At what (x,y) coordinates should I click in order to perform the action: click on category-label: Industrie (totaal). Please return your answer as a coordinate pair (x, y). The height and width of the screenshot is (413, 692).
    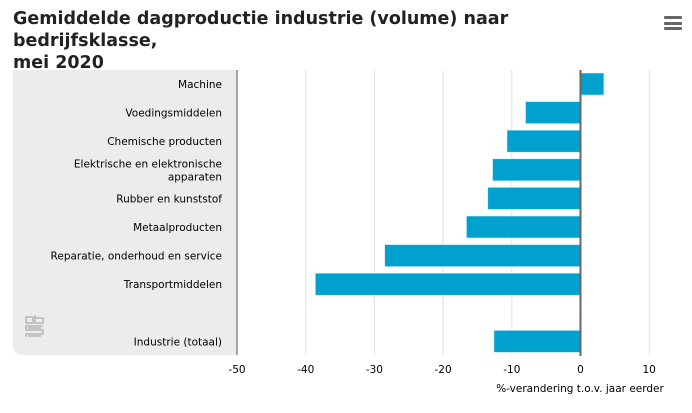
    Looking at the image, I should click on (178, 342).